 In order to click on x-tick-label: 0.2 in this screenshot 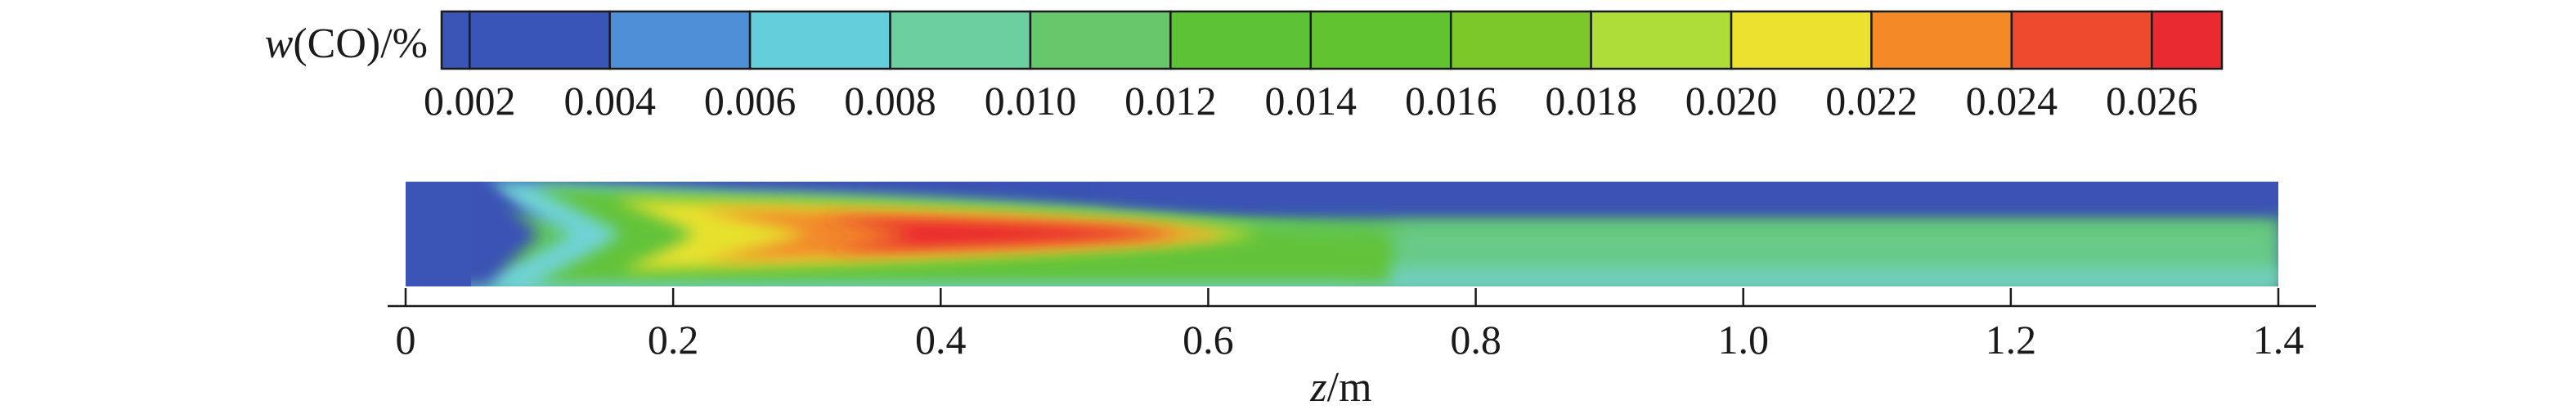, I will do `click(673, 340)`.